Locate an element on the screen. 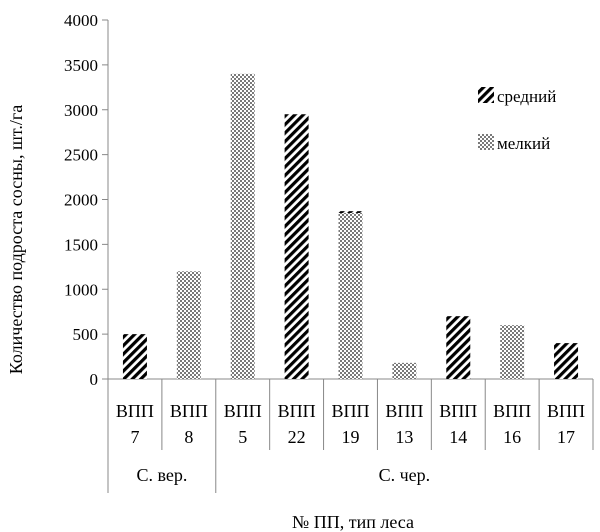  legend-label: мелкий is located at coordinates (523, 143).